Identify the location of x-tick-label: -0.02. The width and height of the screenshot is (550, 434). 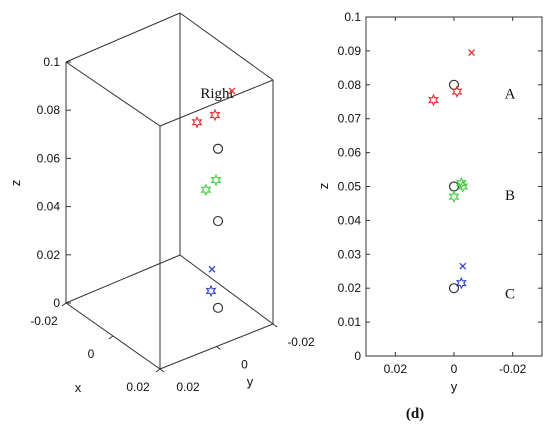
(44, 321).